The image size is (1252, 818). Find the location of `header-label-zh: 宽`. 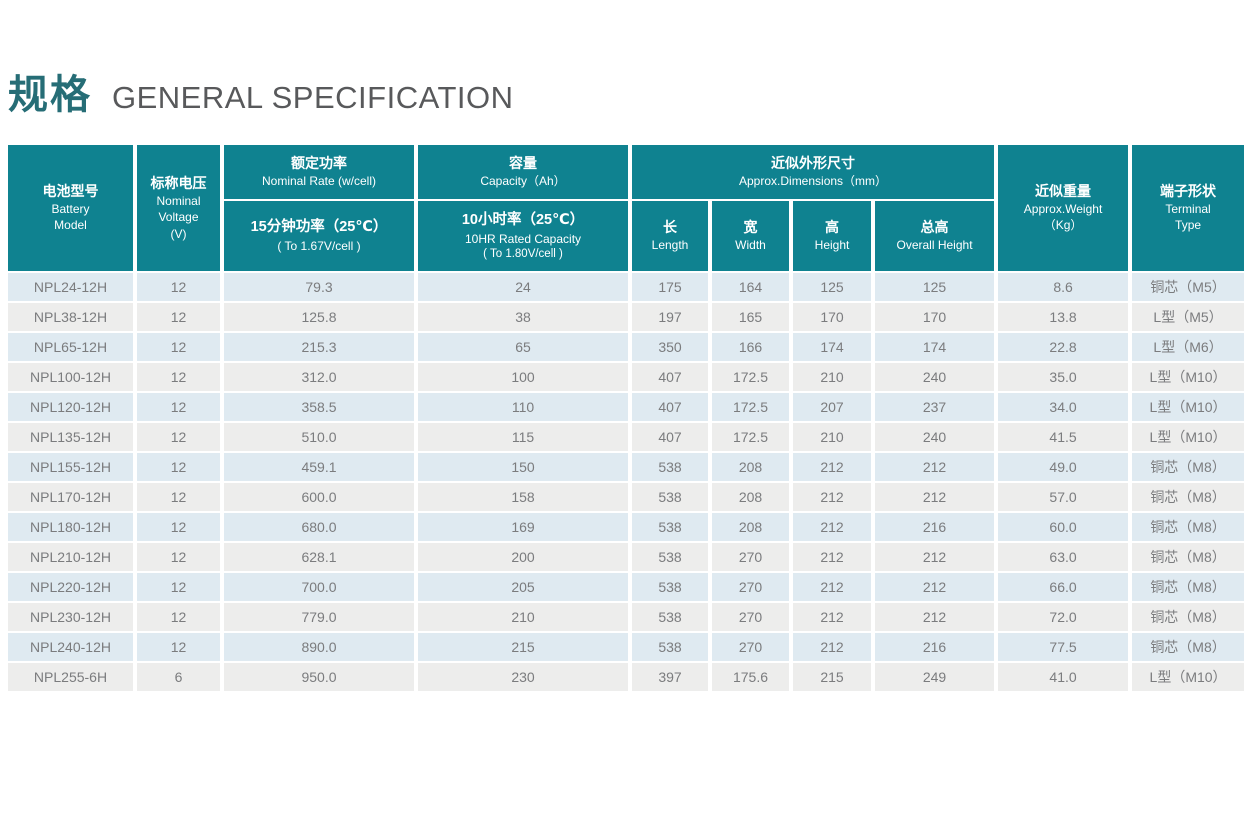

header-label-zh: 宽 is located at coordinates (750, 227).